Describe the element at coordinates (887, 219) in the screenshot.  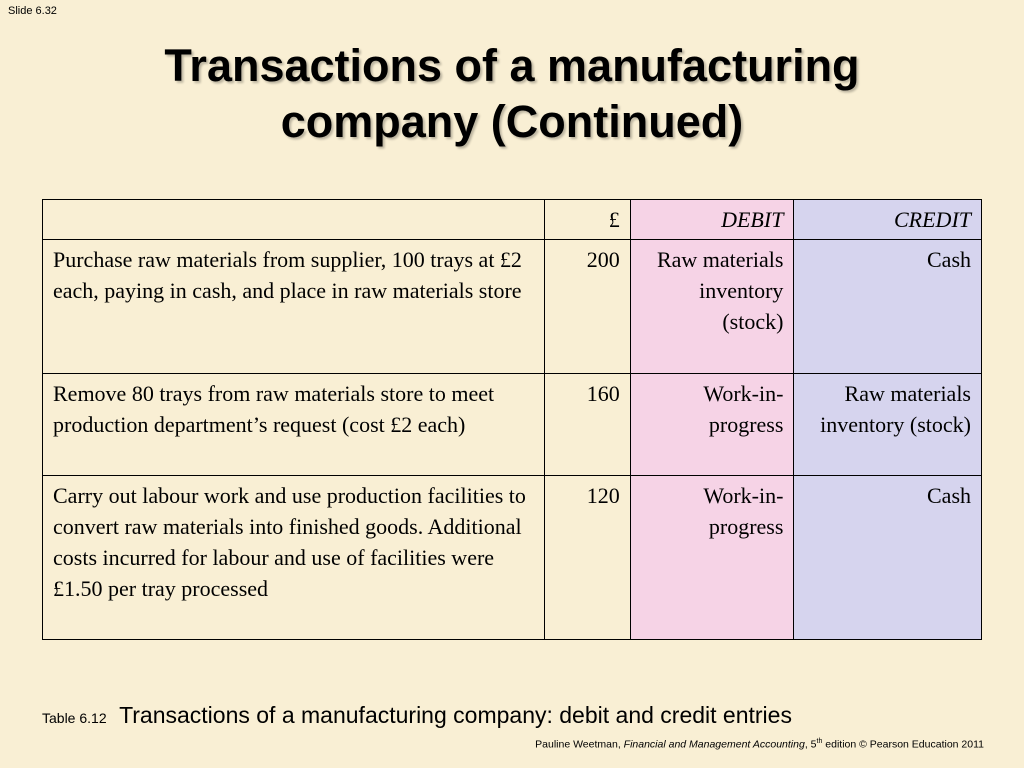
I see `header-credit: CREDIT` at that location.